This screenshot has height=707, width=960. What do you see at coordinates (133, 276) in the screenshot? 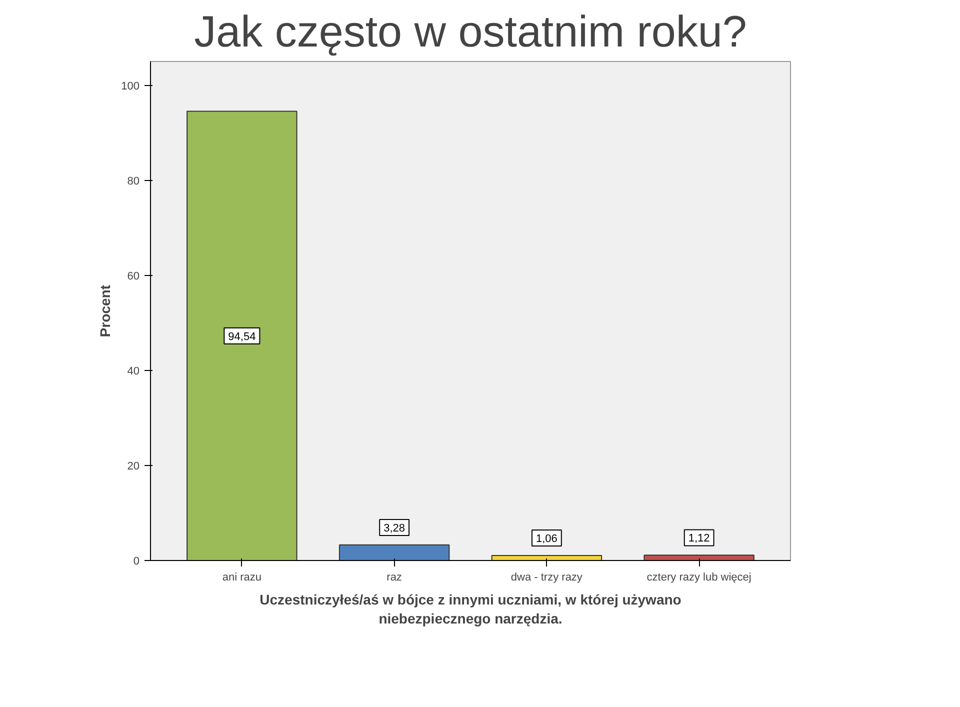
I see `y-tick-label: 60` at bounding box center [133, 276].